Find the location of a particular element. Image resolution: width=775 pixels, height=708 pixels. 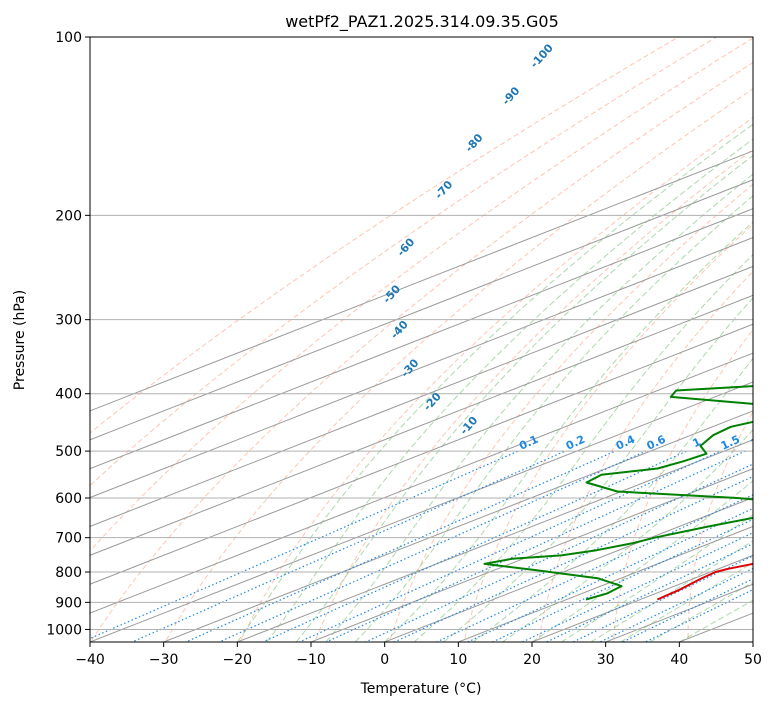

mixing-ratio-label: 0.6 is located at coordinates (656, 443).